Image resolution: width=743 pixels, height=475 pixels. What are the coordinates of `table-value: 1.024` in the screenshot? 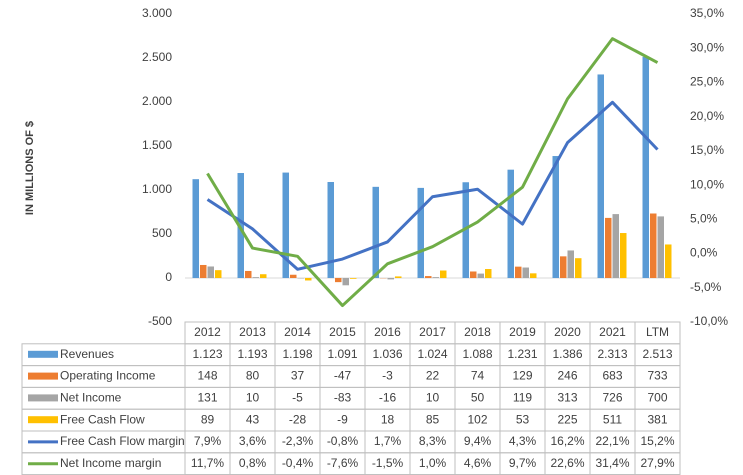 It's located at (432, 354).